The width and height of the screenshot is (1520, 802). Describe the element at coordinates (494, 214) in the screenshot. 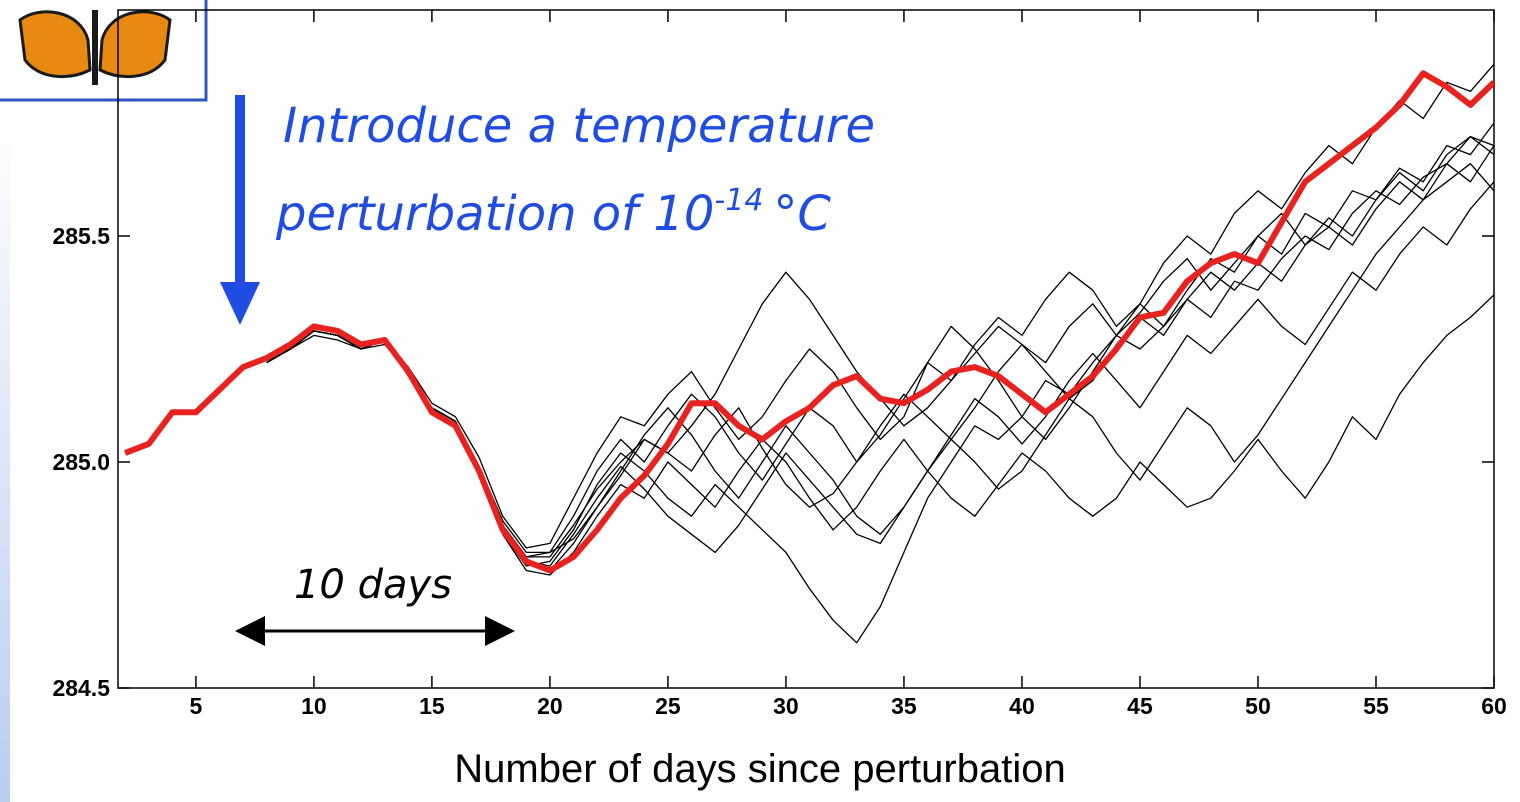

I see `annotation-text: perturbation of 10` at that location.